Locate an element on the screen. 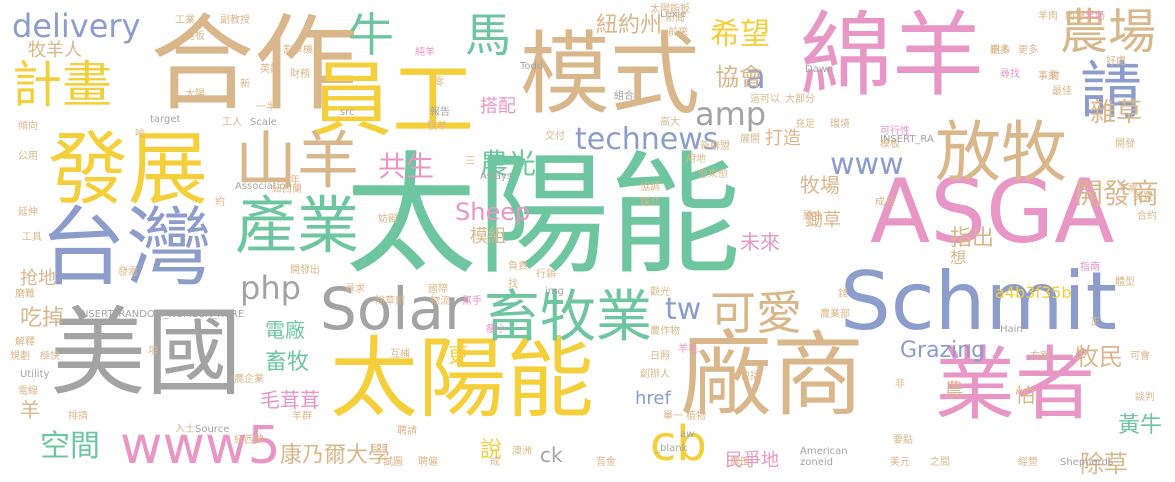 This screenshot has width=1175, height=482. cloud-word: 成長 is located at coordinates (885, 202).